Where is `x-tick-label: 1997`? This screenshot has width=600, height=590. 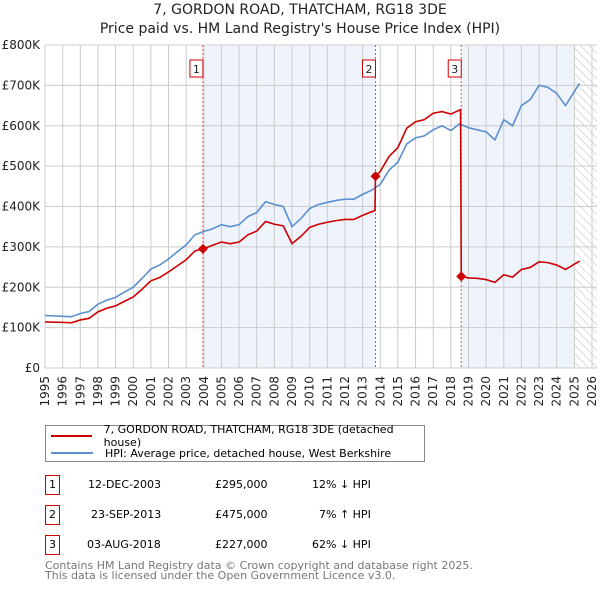 x-tick-label: 1997 is located at coordinates (80, 391).